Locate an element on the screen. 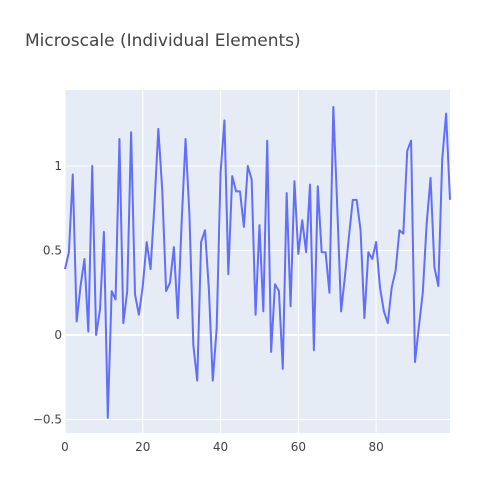 The image size is (500, 500). x-axis-ticks: 0 20 40 60 80 is located at coordinates (222, 447).